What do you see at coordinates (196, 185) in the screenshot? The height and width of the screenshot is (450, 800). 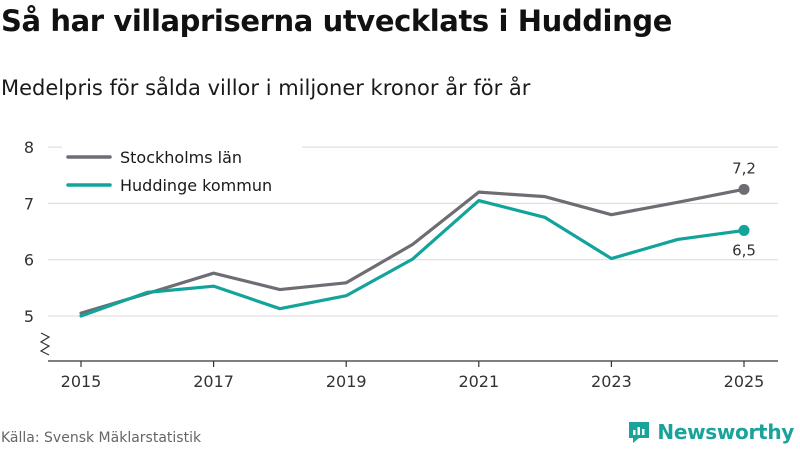 I see `legend-label: Huddinge kommun` at bounding box center [196, 185].